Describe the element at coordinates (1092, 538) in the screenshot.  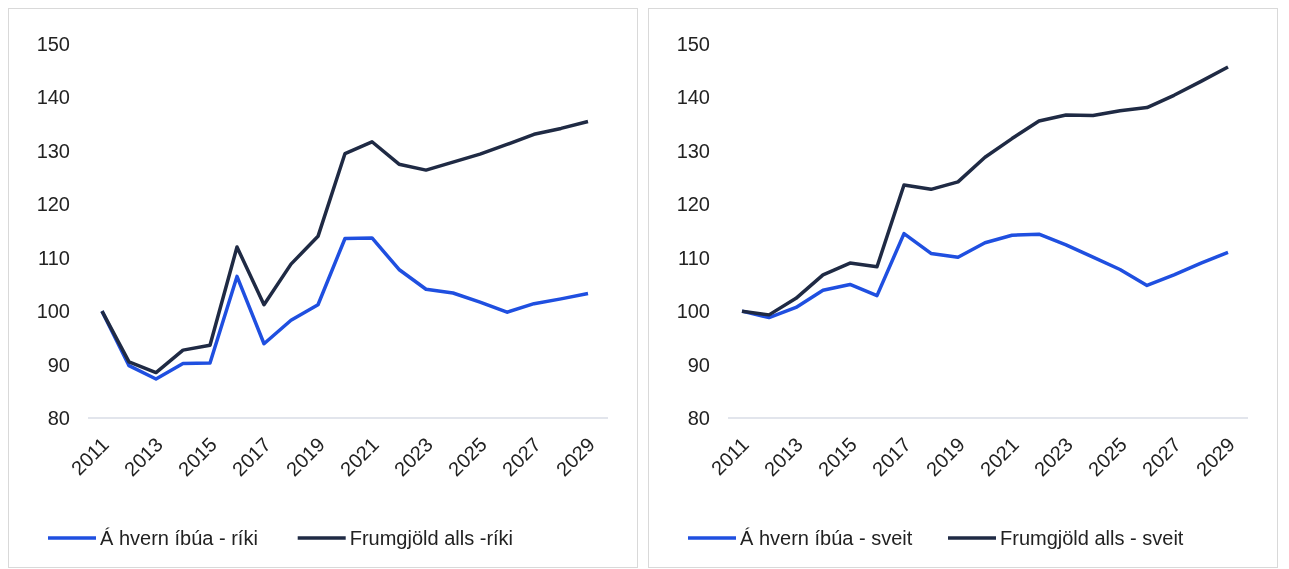
I see `legend-label: Frumgjöld alls - sveit` at that location.